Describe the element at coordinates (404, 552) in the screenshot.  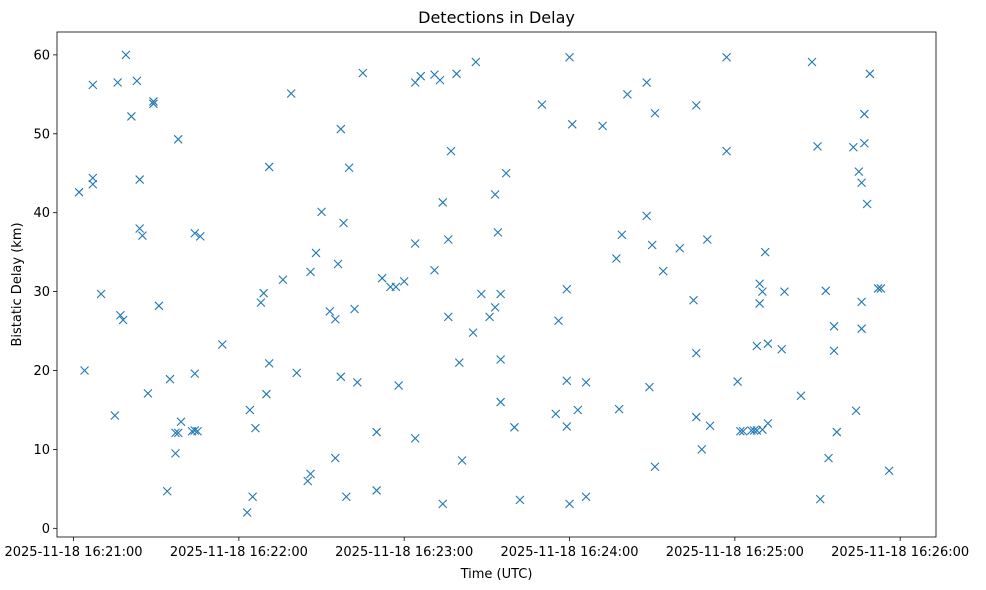
I see `x-tick-label: 2025-11-18 16:23:00` at that location.